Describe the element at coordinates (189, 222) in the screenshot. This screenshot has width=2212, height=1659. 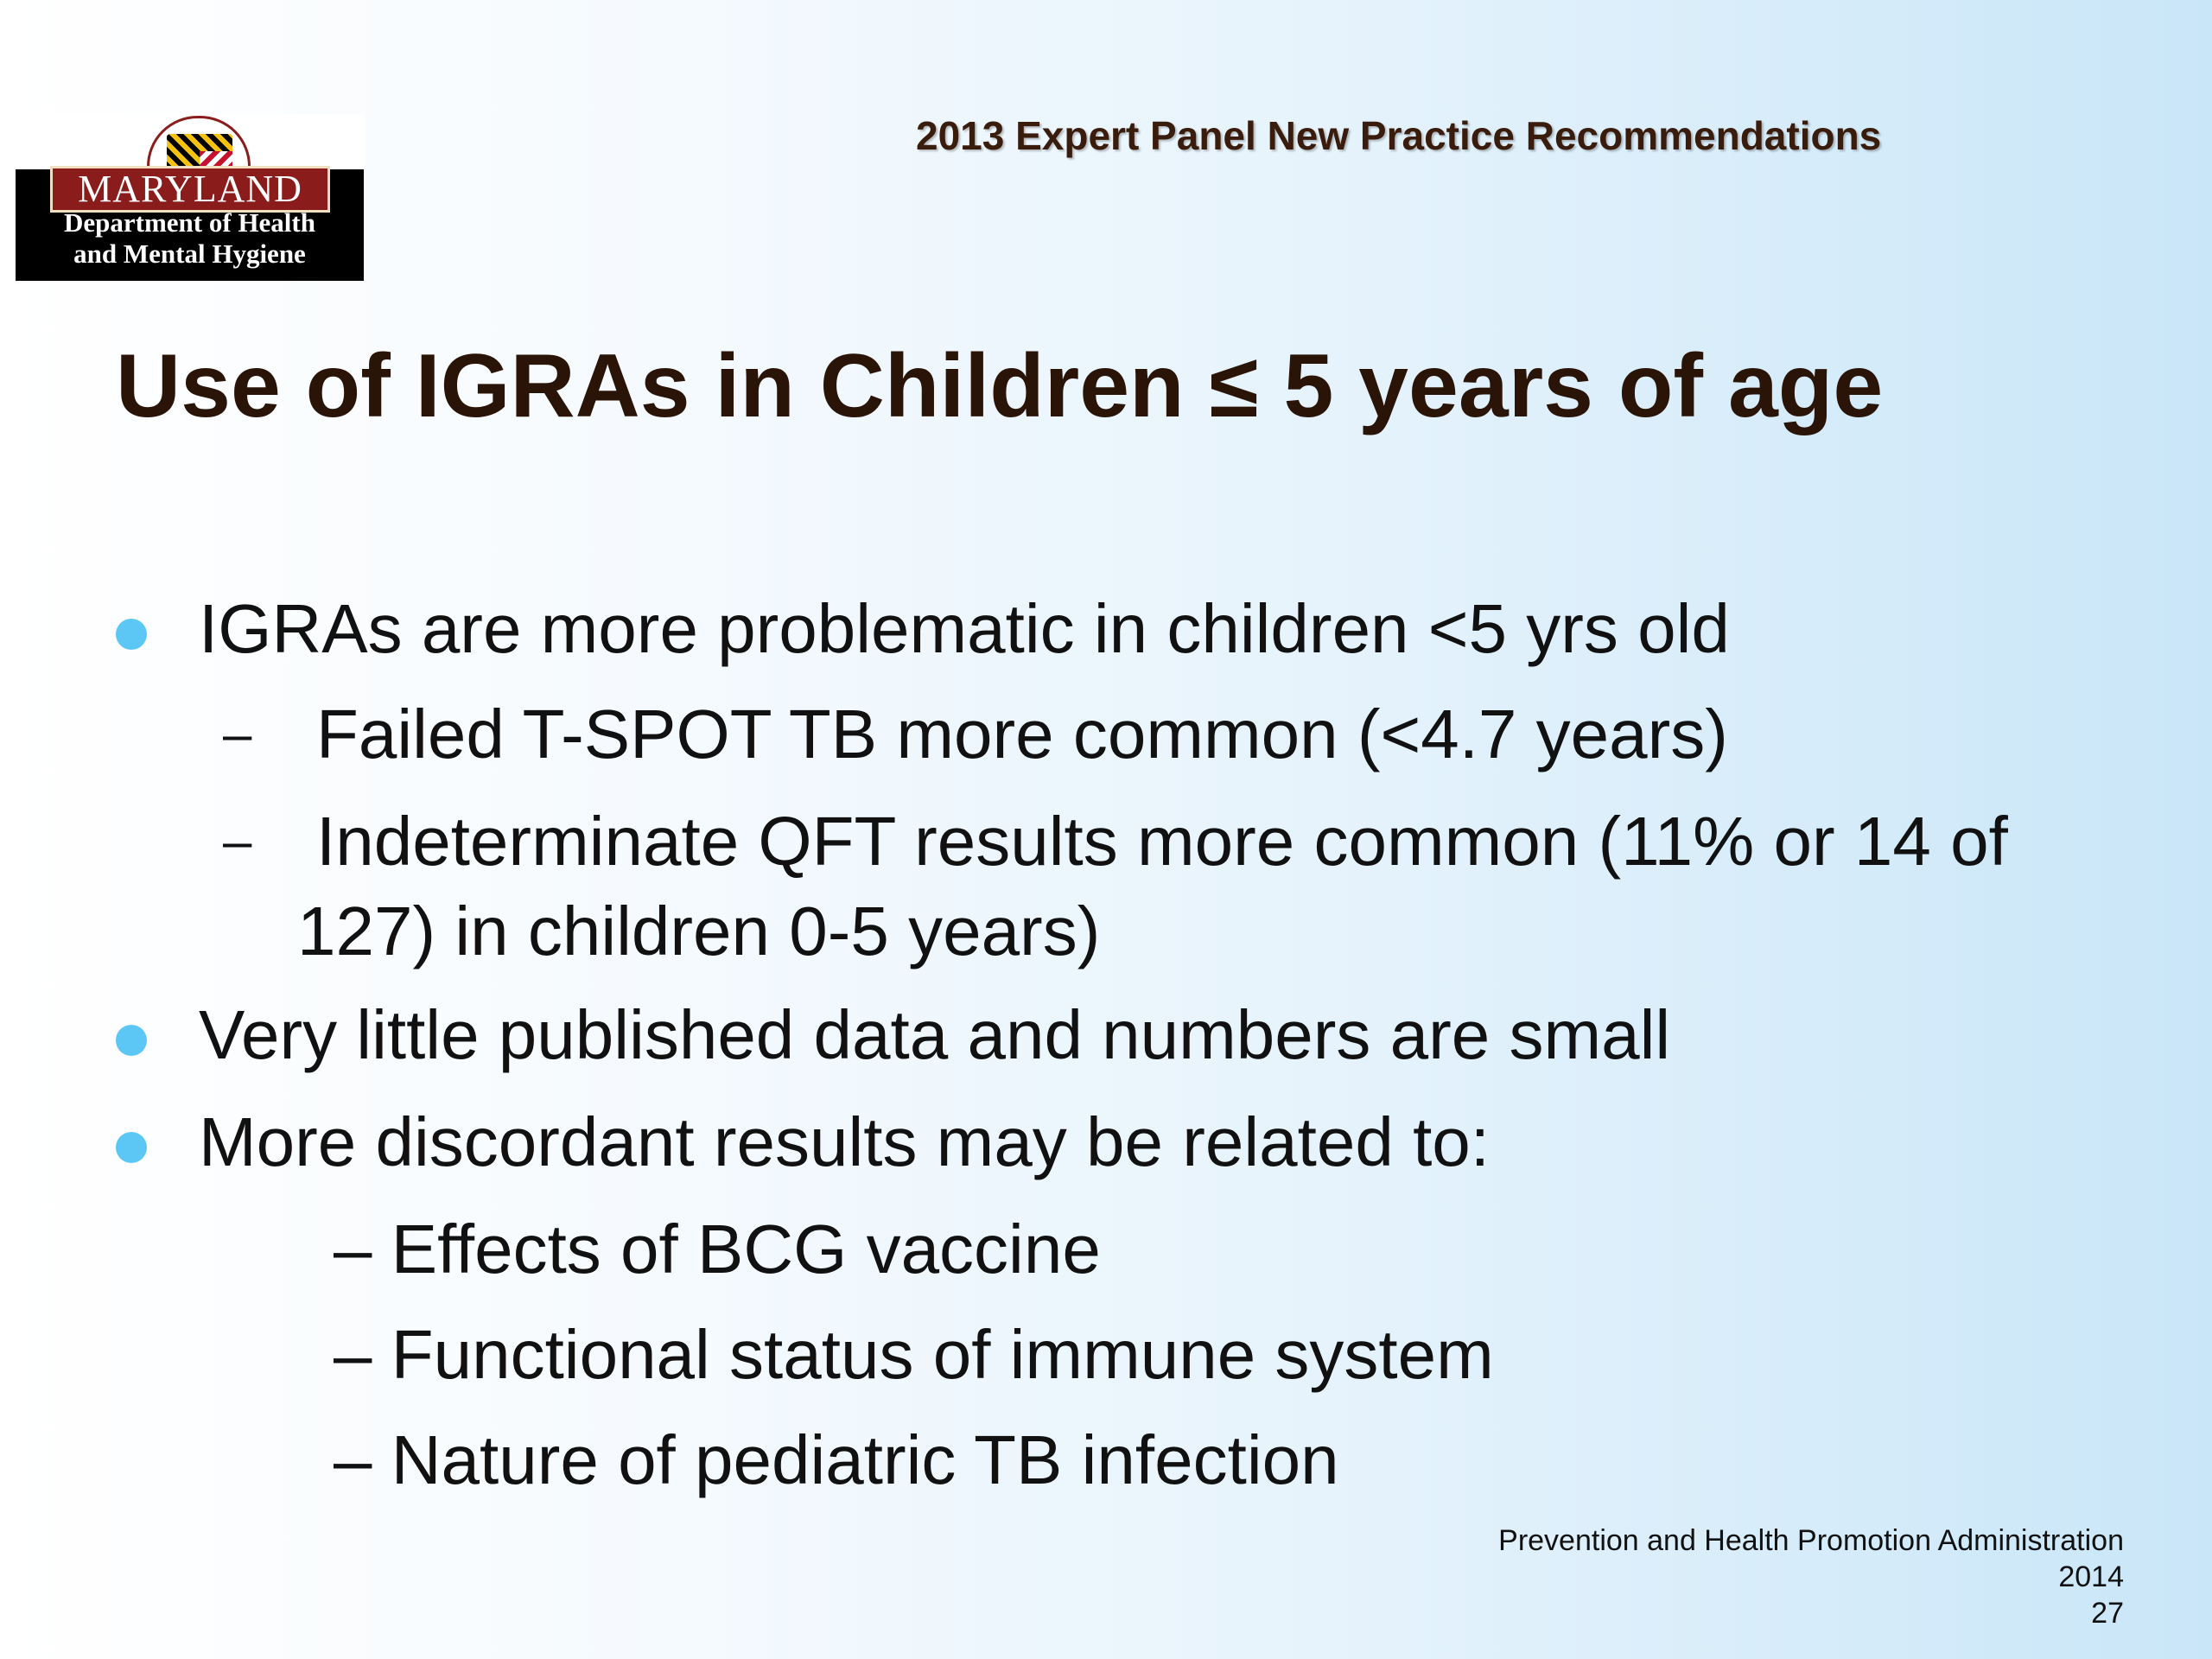
I see `logo-dept-line1: Department of Health` at that location.